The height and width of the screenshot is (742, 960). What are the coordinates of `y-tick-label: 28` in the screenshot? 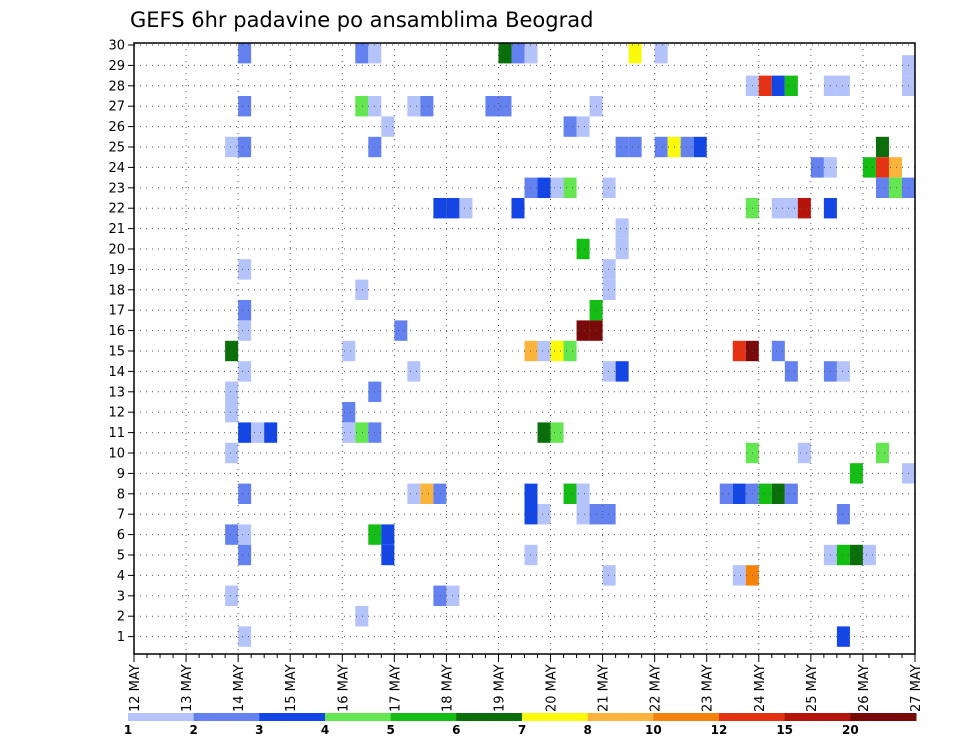 It's located at (116, 86).